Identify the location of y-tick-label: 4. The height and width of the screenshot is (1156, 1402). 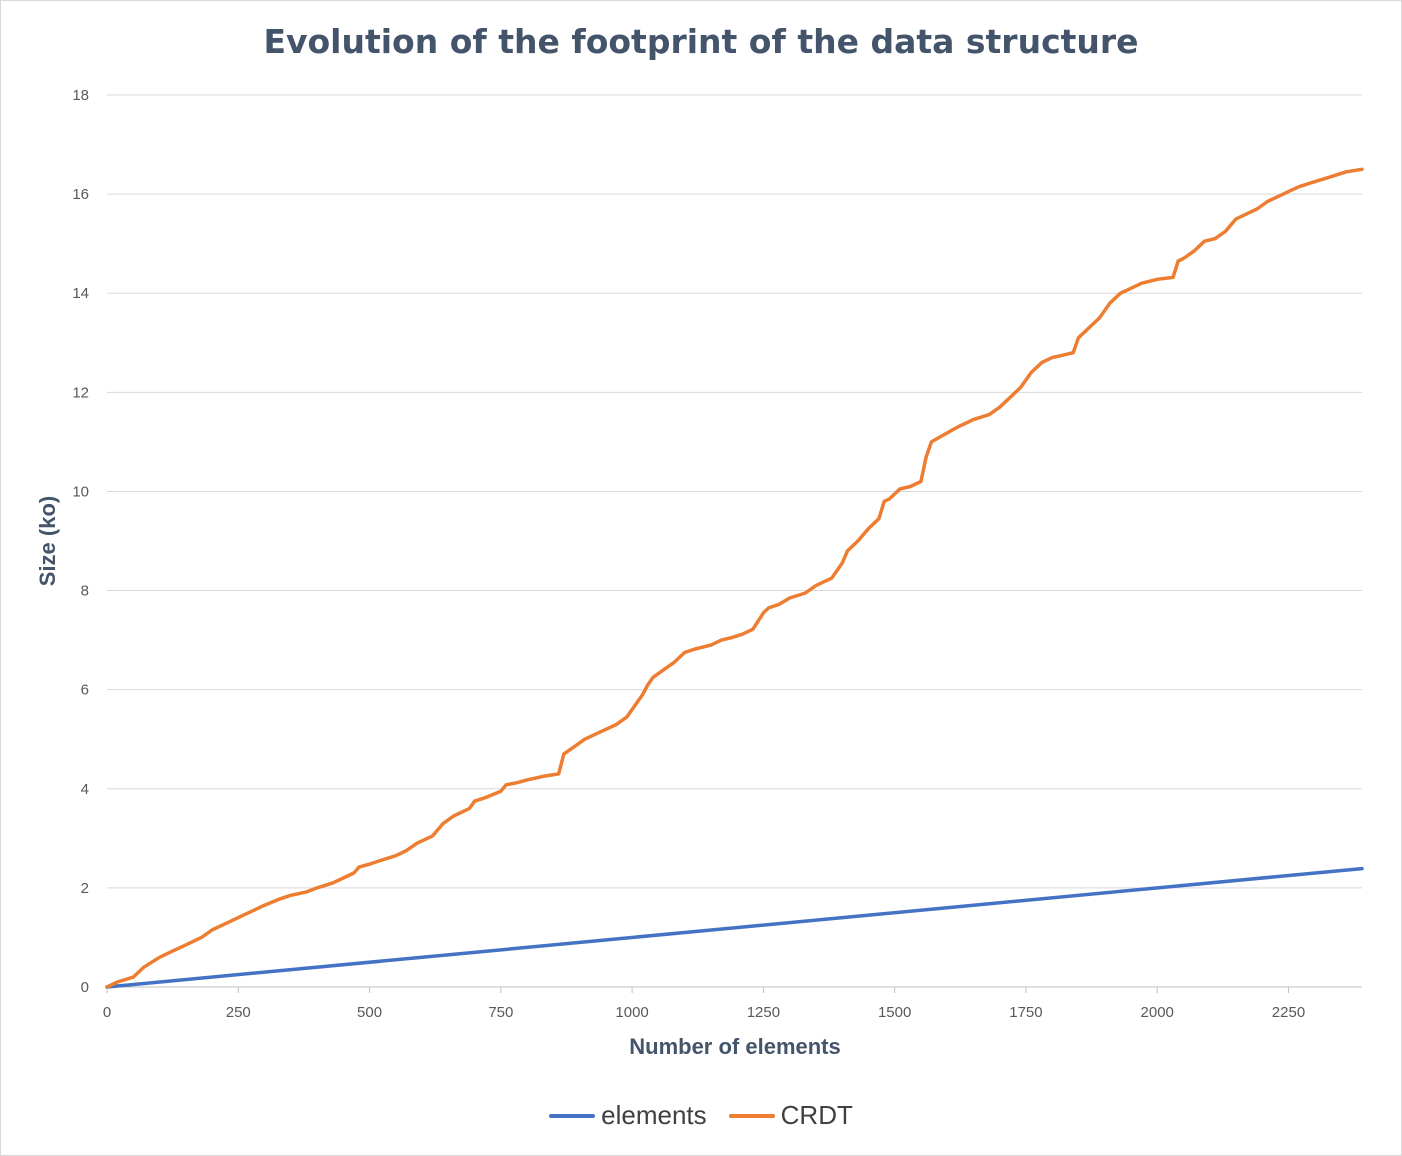
(85, 789).